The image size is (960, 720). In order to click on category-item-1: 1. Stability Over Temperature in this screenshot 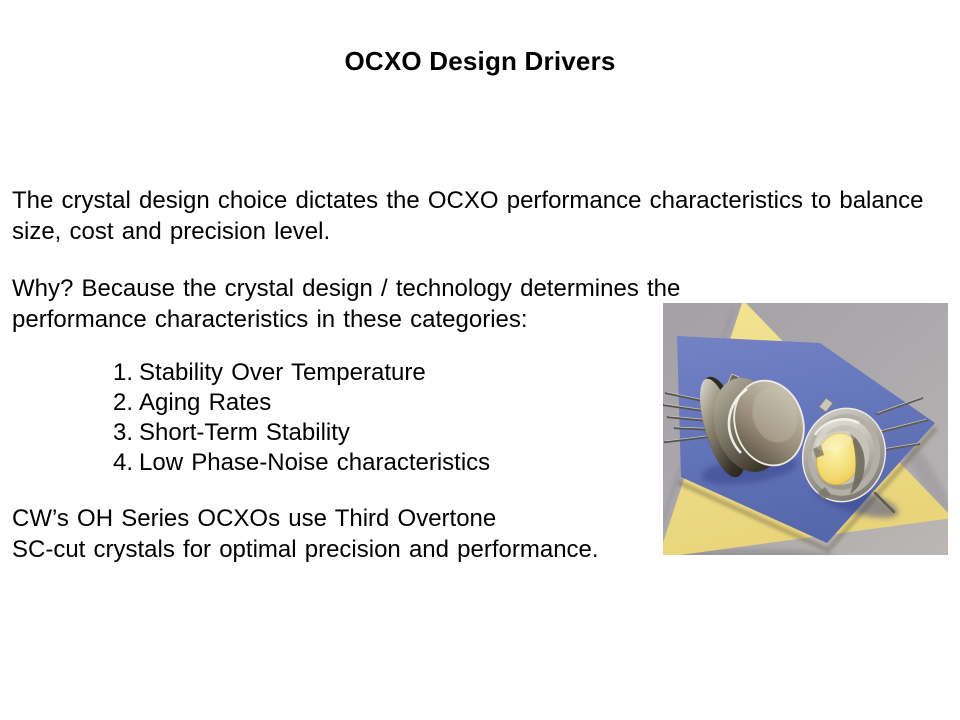, I will do `click(301, 373)`.